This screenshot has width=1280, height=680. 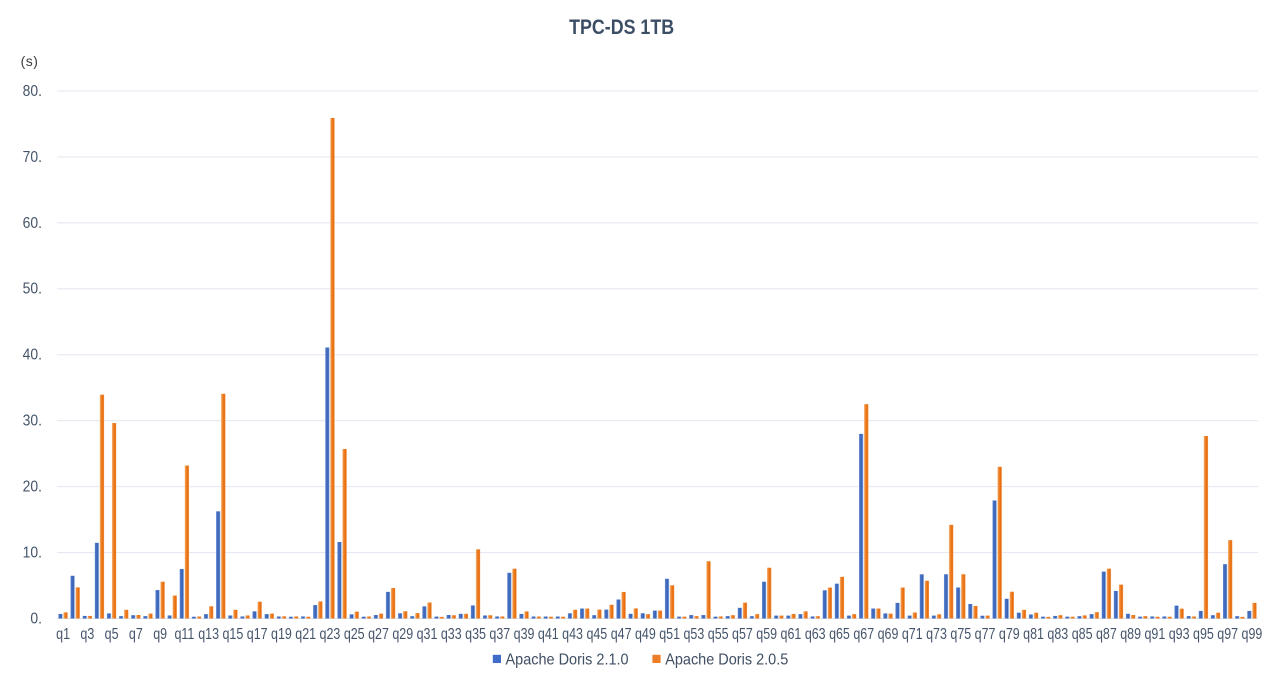 I want to click on svg-text: q51, so click(x=669, y=635).